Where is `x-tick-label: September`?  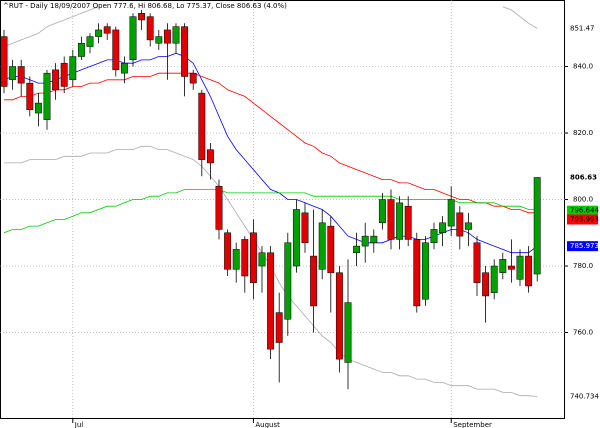
x-tick-label: September is located at coordinates (472, 424).